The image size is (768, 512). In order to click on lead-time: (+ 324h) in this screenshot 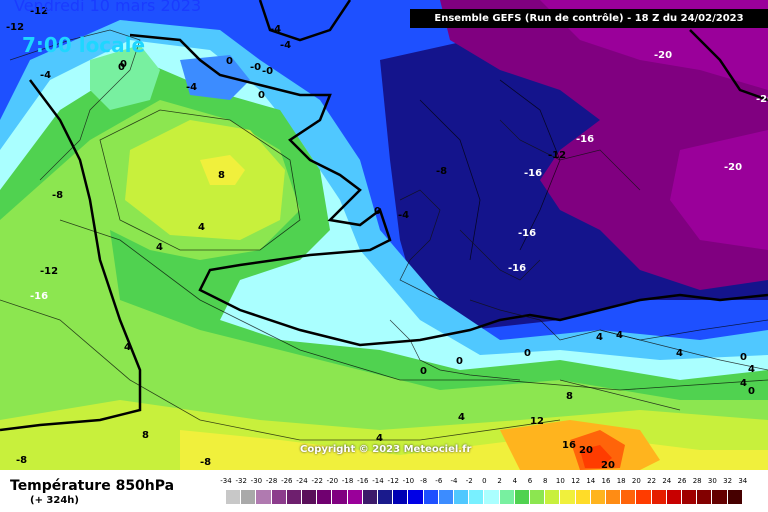, I will do `click(54, 500)`.